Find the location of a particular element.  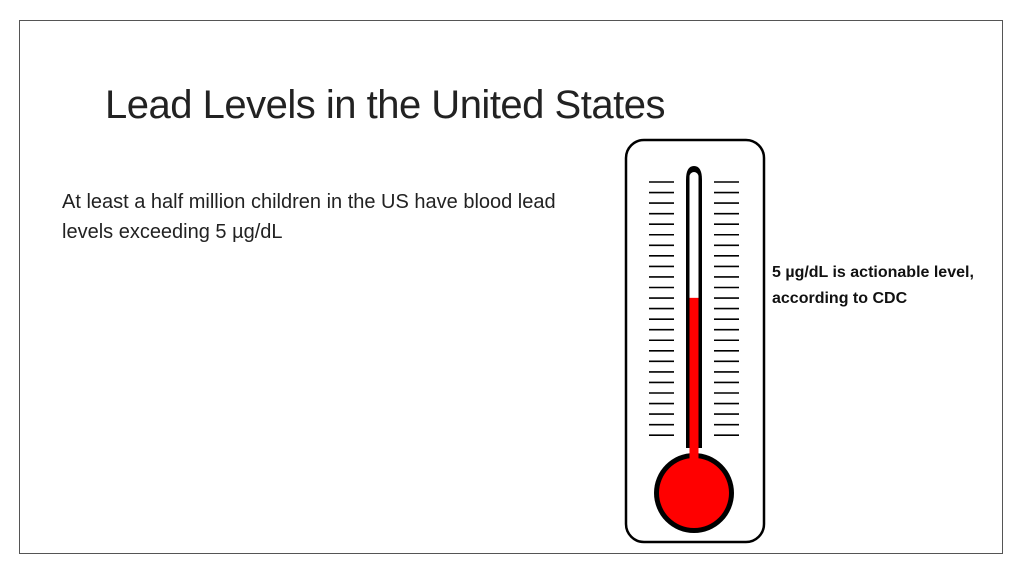

tick-marks-left is located at coordinates (661, 309).